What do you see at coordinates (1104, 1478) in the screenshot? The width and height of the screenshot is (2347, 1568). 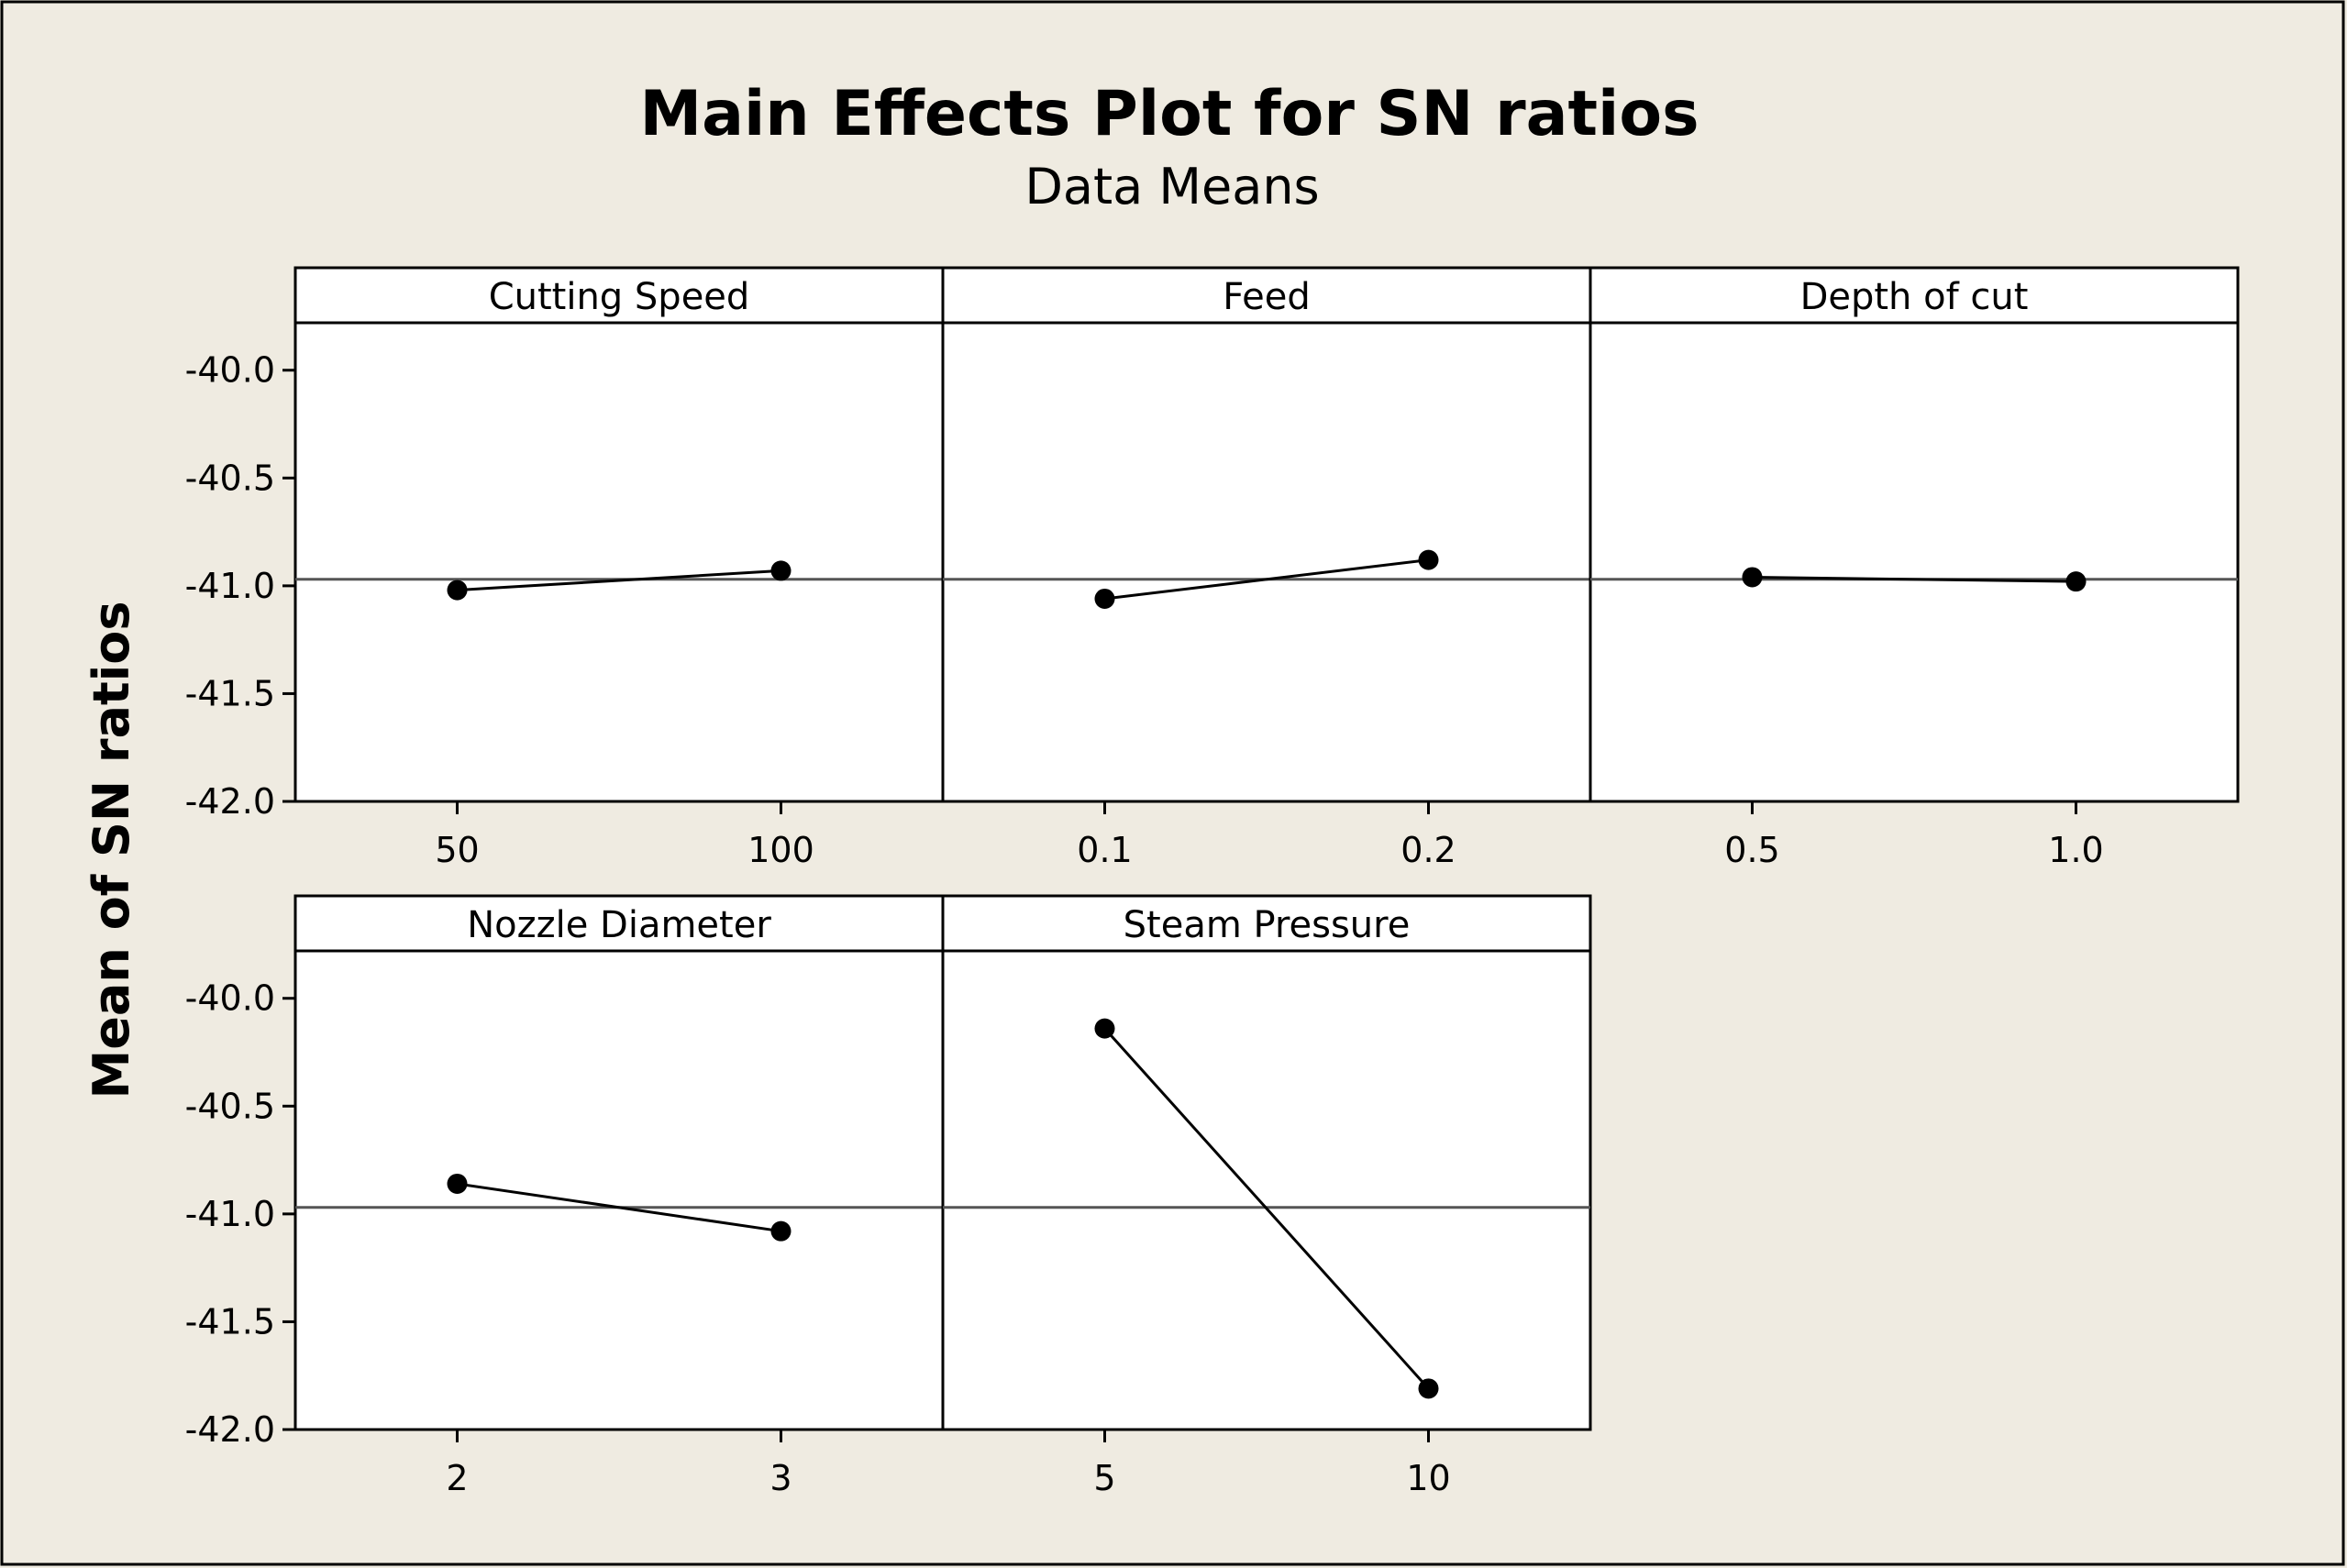 I see `x-tick-label: 5` at bounding box center [1104, 1478].